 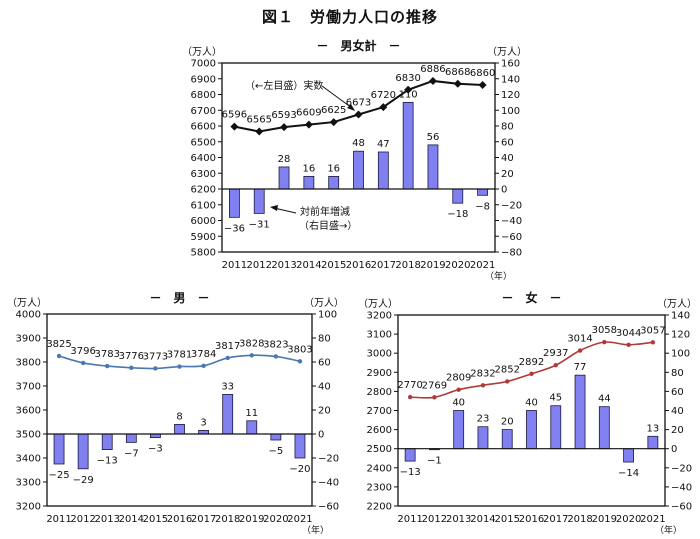 I want to click on line-annotation: （←左目盛）実数, so click(x=284, y=85).